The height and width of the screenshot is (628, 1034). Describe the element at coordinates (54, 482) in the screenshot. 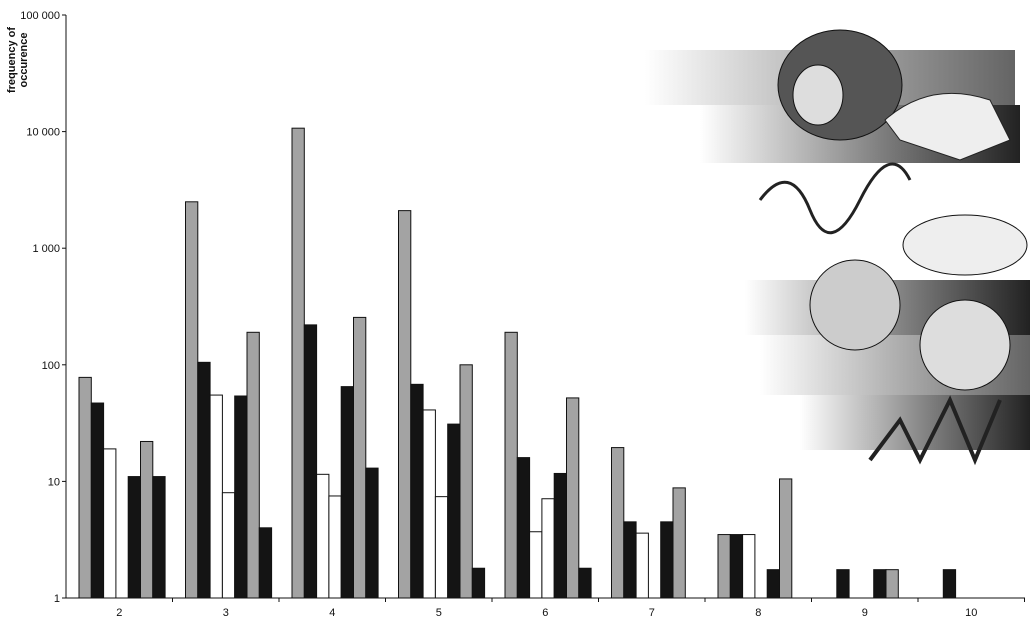

I see `y-tick-label: 10` at that location.